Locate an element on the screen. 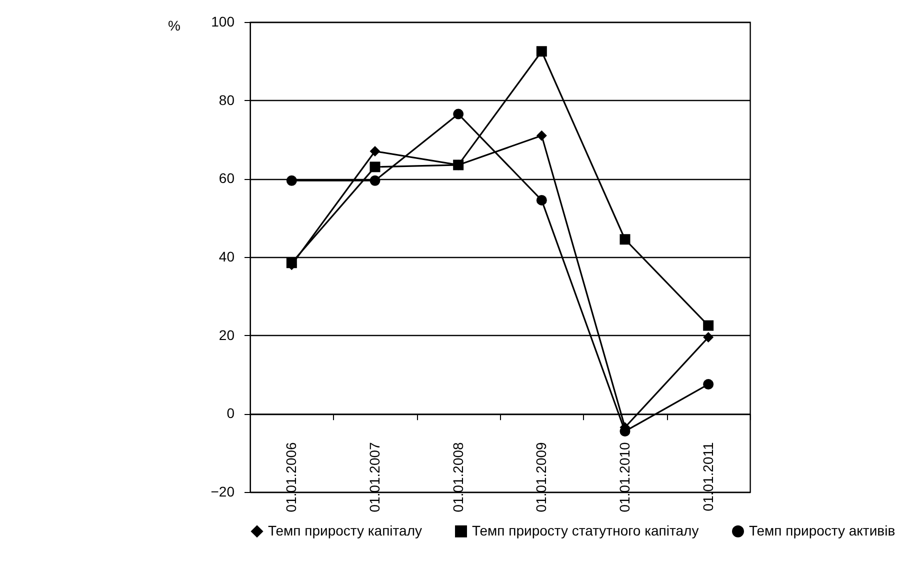 The width and height of the screenshot is (903, 567). legend-label: Темп приросту статутного капіталу is located at coordinates (585, 530).